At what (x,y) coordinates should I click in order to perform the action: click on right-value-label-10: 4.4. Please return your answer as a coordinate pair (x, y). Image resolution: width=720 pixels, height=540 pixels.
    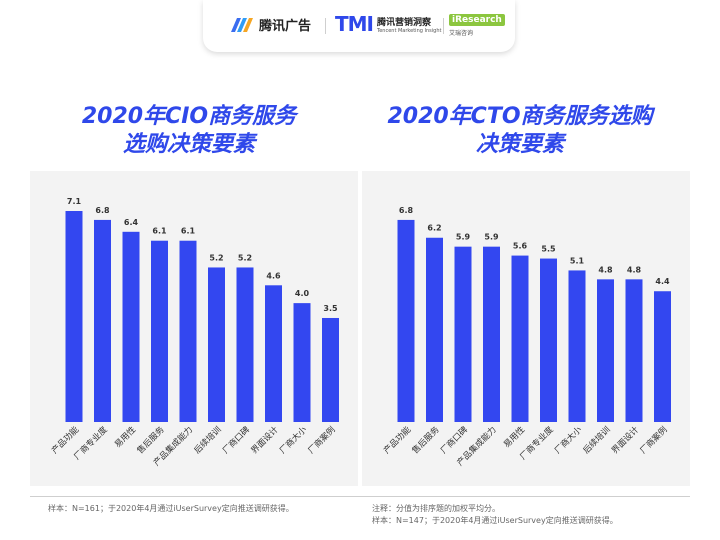
    Looking at the image, I should click on (662, 281).